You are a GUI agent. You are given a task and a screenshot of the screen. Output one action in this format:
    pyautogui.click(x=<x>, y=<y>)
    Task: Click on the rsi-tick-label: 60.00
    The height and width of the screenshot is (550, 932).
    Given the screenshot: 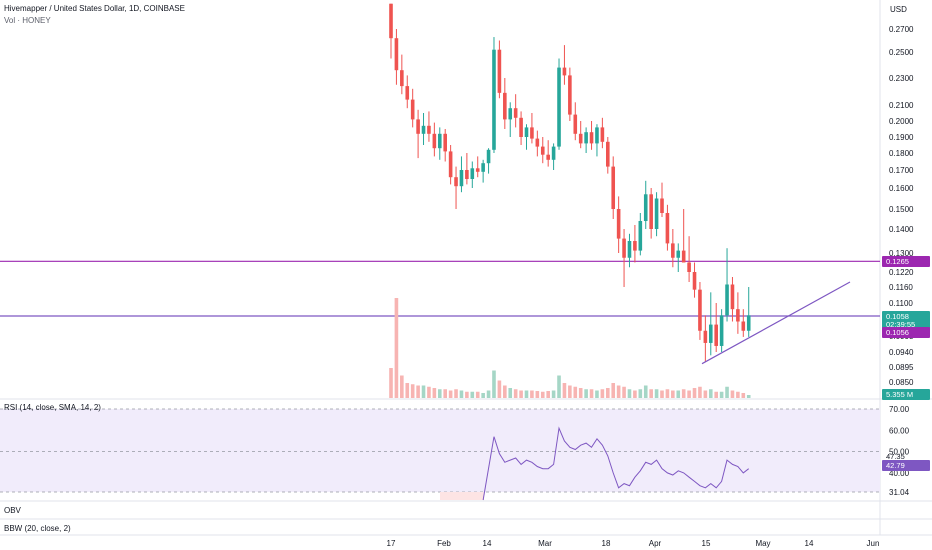 What is the action you would take?
    pyautogui.click(x=899, y=430)
    